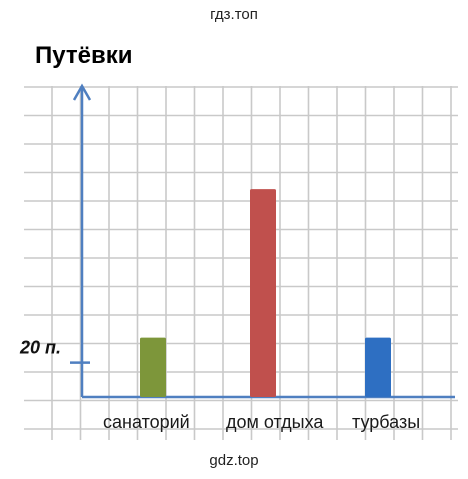 The image size is (468, 479). What do you see at coordinates (275, 422) in the screenshot?
I see `x-tick-label: дом отдыха` at bounding box center [275, 422].